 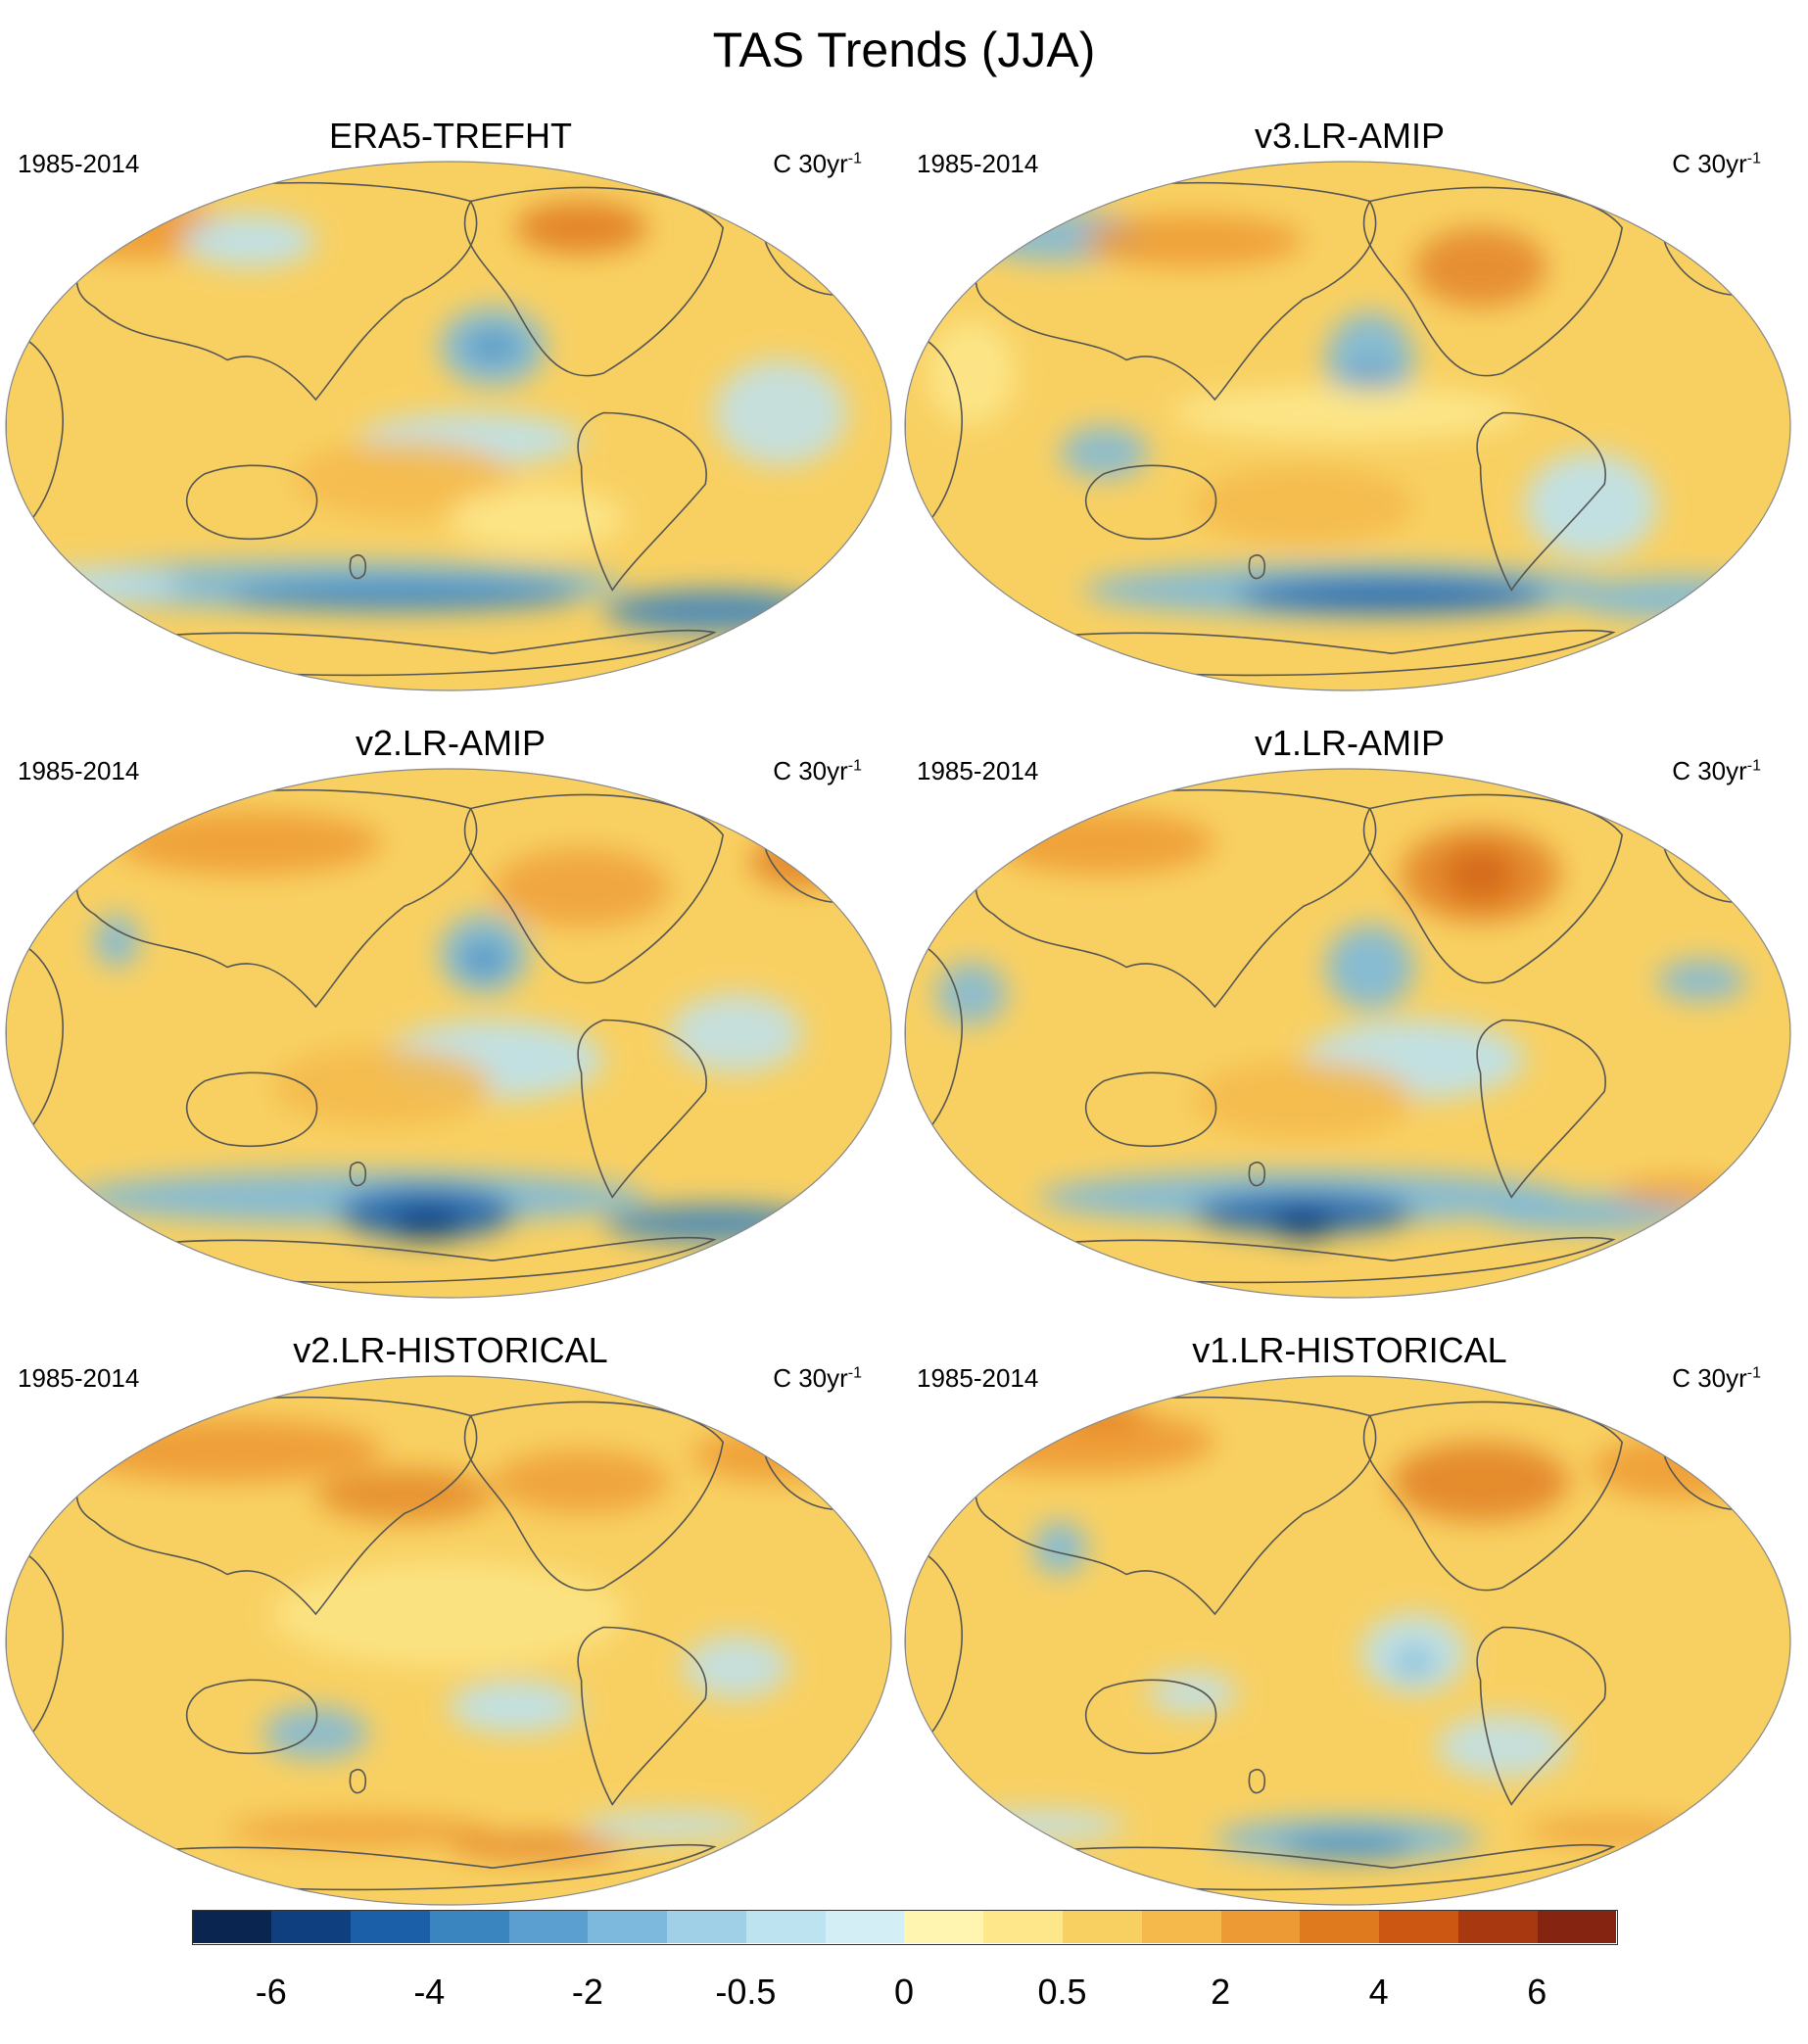 I want to click on map-panel-v3-amip: v3.LR-AMIP 1985-2014 C 30yr-1, so click(x=1349, y=409).